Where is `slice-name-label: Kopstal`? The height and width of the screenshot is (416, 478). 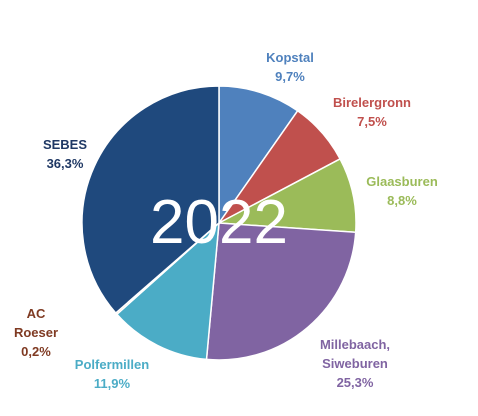
slice-name-label: Kopstal is located at coordinates (290, 57).